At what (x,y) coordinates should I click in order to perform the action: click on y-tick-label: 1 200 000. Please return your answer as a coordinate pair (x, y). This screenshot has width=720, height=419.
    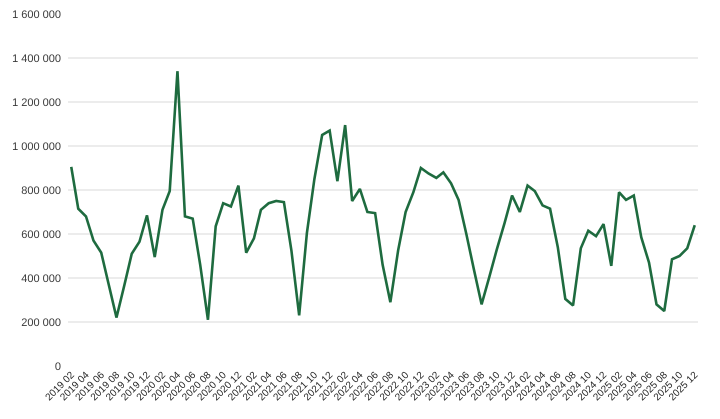
    Looking at the image, I should click on (36, 102).